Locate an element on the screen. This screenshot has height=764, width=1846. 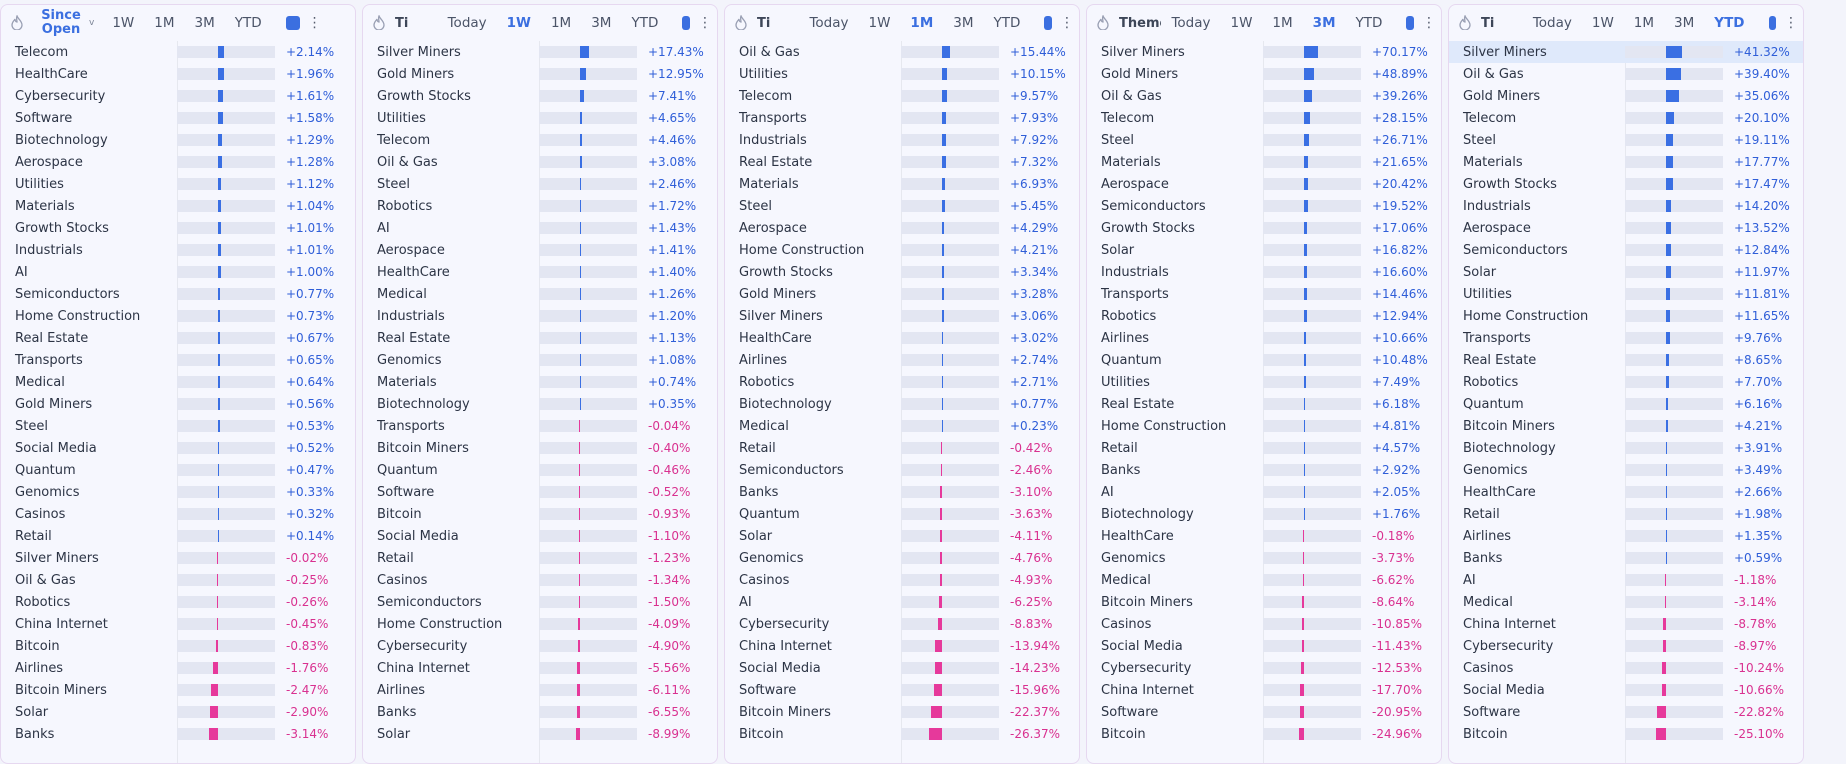
theme-row: Banks -3.10% is located at coordinates (902, 492).